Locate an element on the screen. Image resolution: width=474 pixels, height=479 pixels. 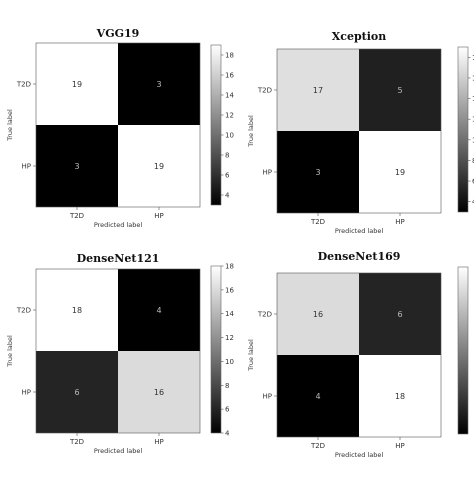
panel-title: Xception is located at coordinates (359, 36).